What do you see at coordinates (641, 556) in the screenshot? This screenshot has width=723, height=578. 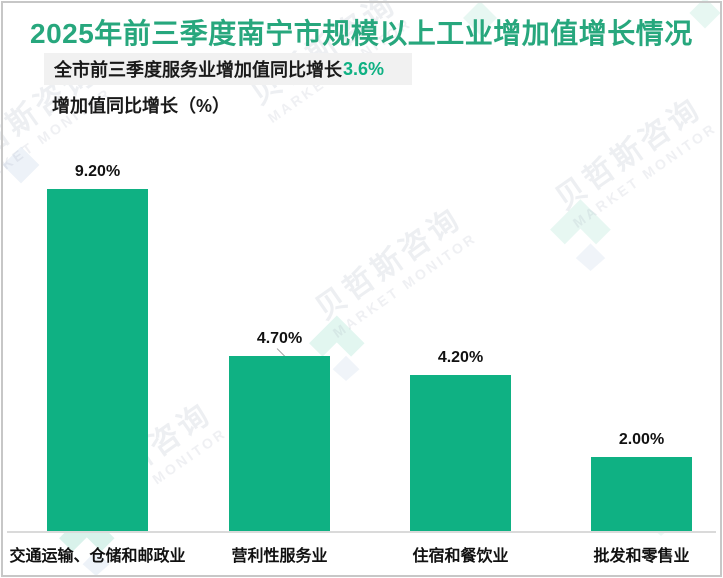 I see `category-label: 批发和零售业` at bounding box center [641, 556].